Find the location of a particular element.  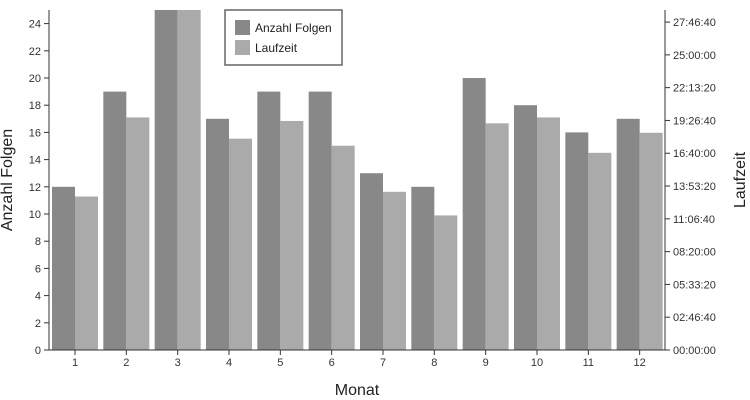

y2-axis-title: Laufzeit is located at coordinates (740, 179).